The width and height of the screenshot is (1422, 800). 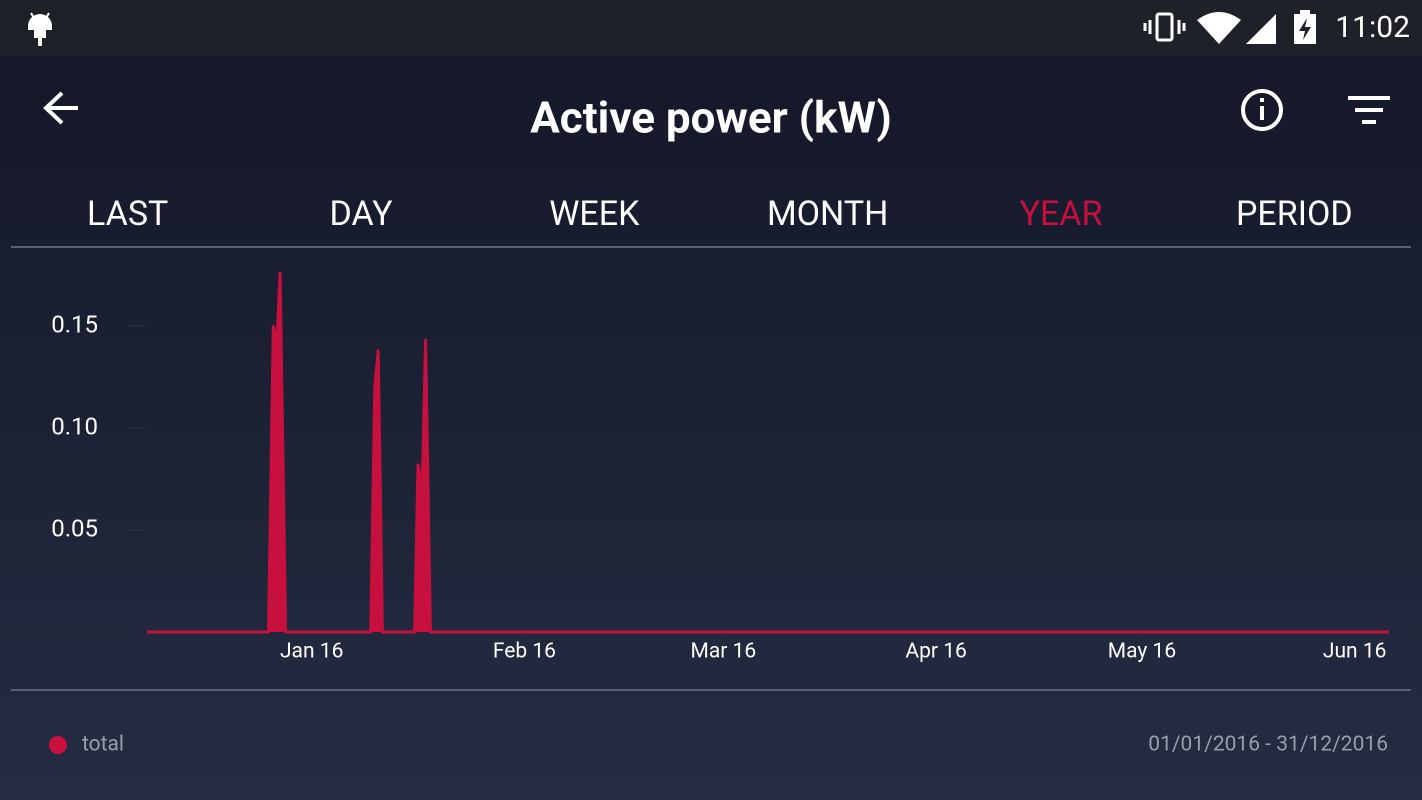 I want to click on back-button, so click(x=60, y=108).